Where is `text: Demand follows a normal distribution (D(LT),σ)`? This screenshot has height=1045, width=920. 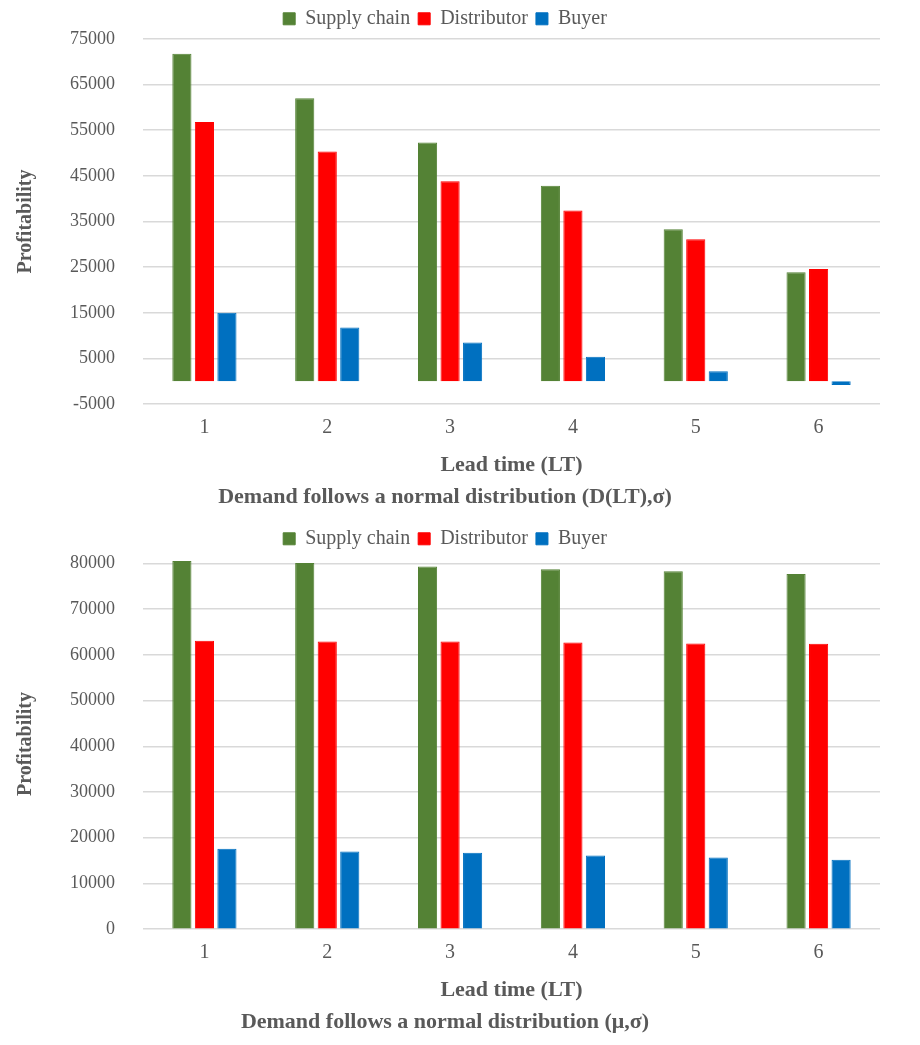
text: Demand follows a normal distribution (D(LT),σ) is located at coordinates (445, 496).